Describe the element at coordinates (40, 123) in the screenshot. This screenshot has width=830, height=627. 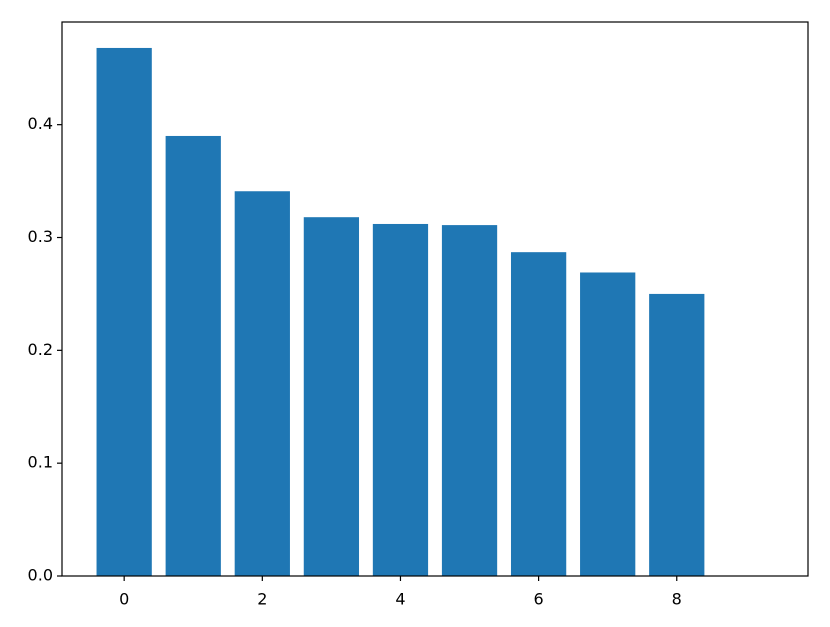
I see `y-tick-label: 0.4` at that location.